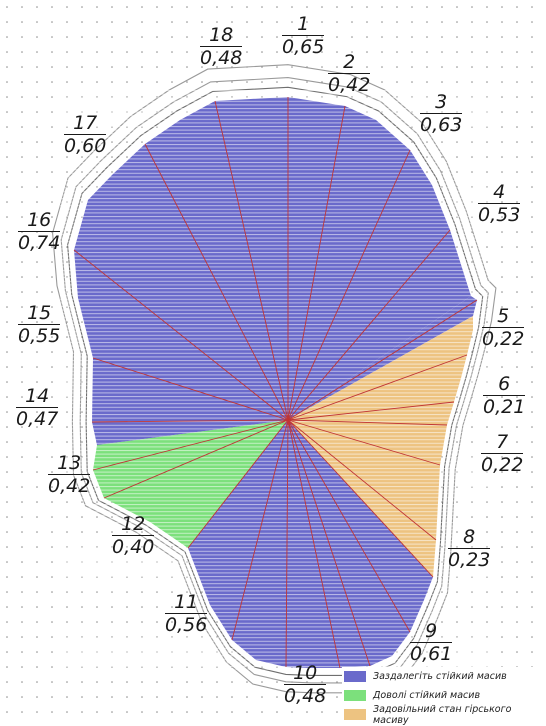 Image resolution: width=546 pixels, height=726 pixels. I want to click on sector-number: 11, so click(186, 603).